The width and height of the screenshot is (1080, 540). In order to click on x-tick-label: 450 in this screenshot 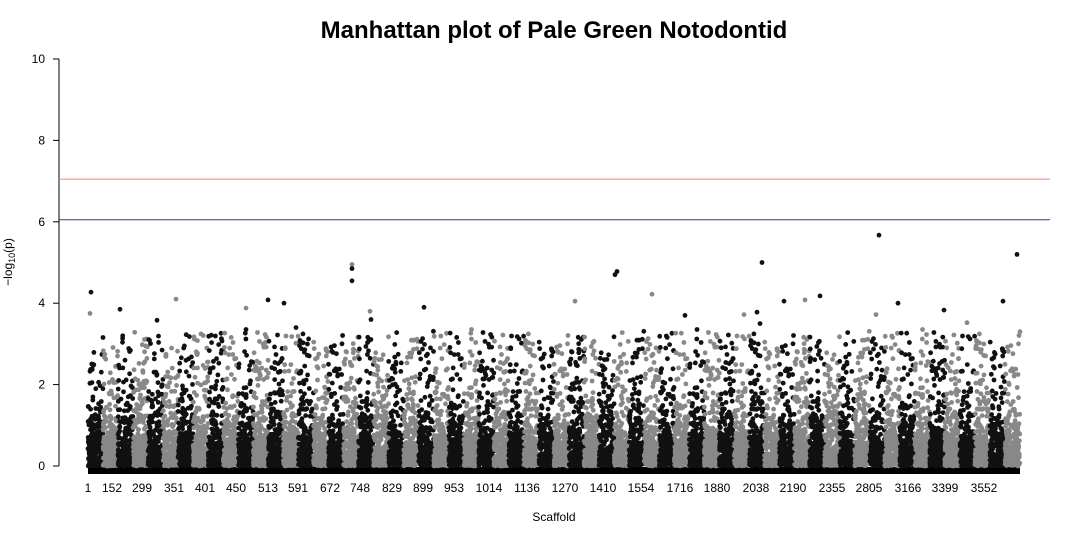, I will do `click(236, 488)`.